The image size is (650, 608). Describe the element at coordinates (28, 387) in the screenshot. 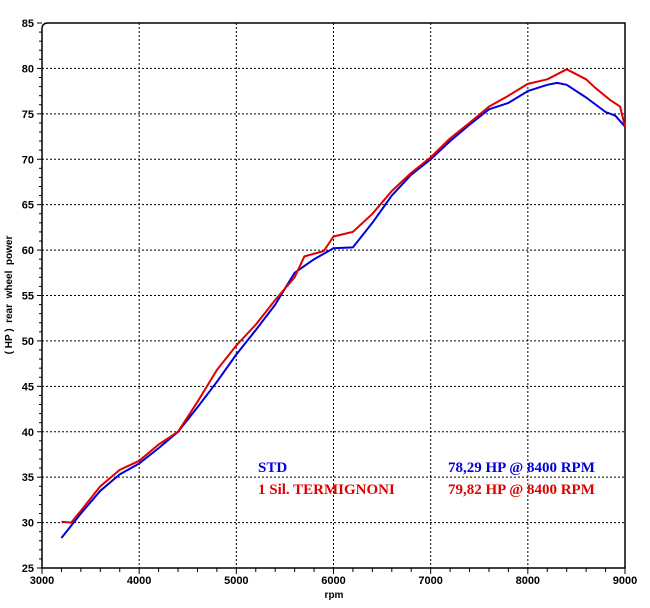

I see `y-tick-label: 45` at that location.